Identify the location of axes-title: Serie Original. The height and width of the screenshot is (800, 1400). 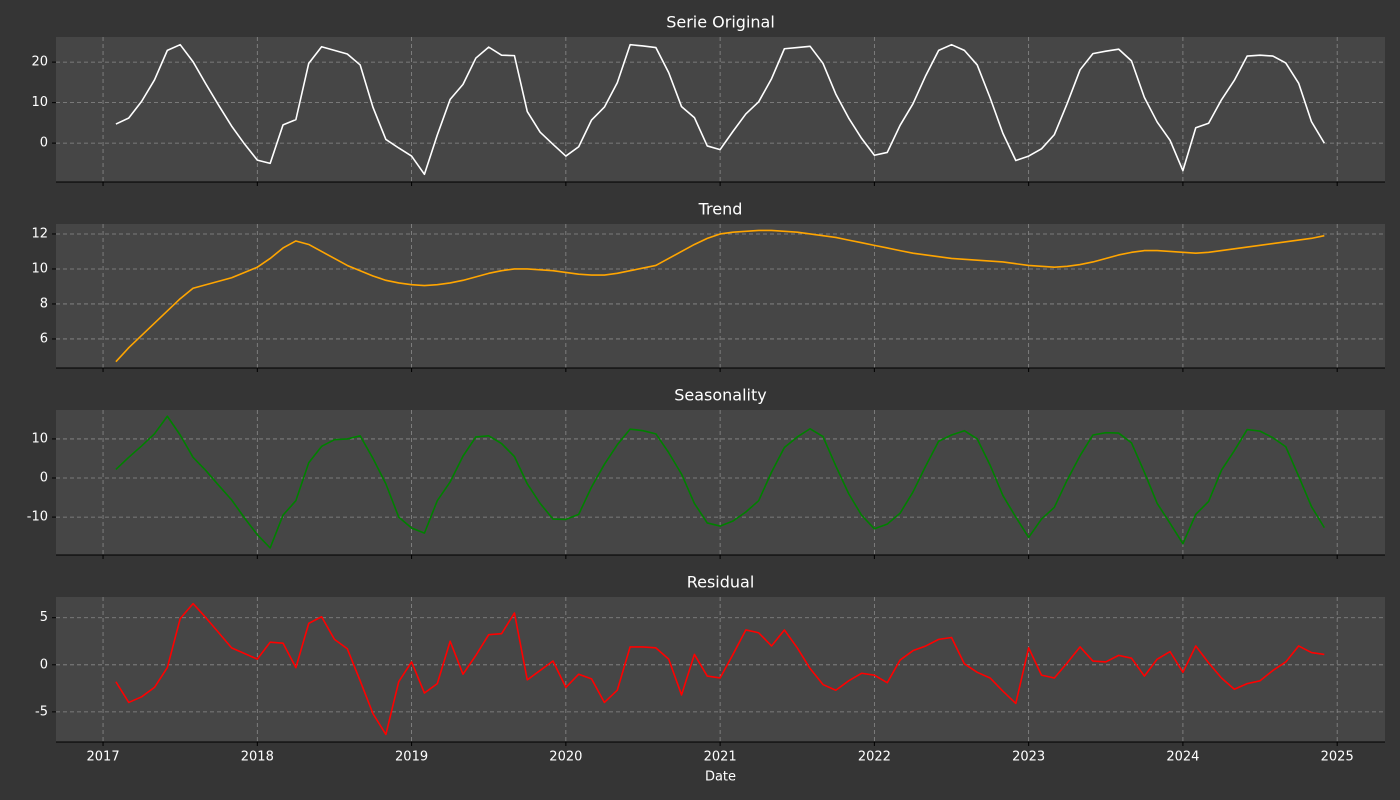
(720, 22).